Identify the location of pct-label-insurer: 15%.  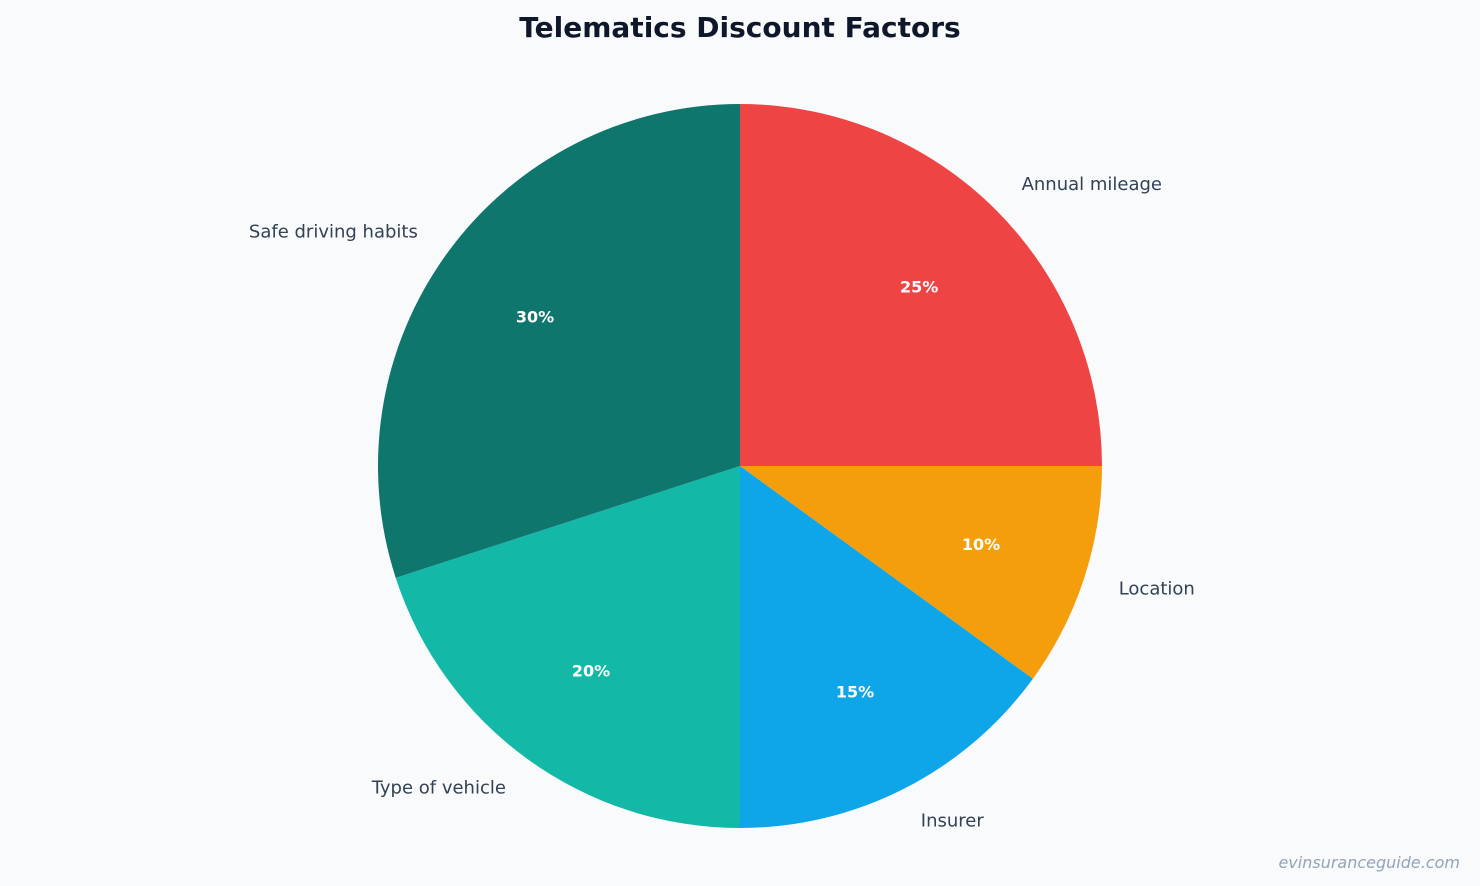
(855, 691).